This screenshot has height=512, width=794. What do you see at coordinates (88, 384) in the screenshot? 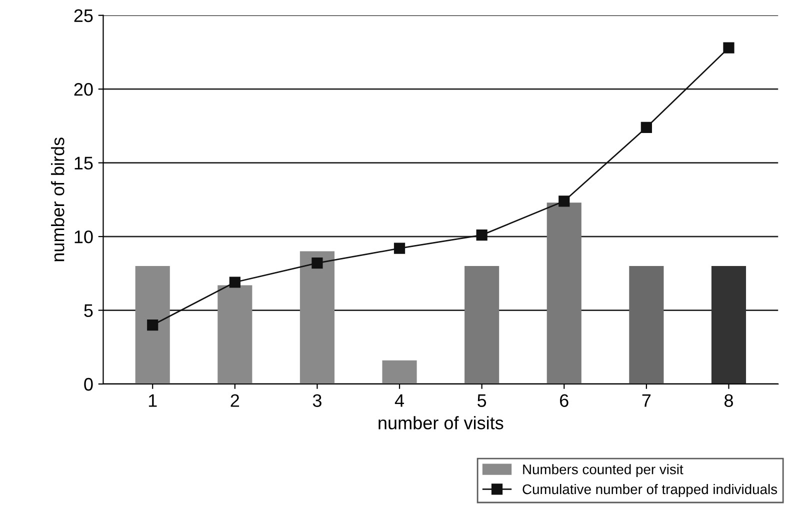
I see `y-tick-label: 0` at bounding box center [88, 384].